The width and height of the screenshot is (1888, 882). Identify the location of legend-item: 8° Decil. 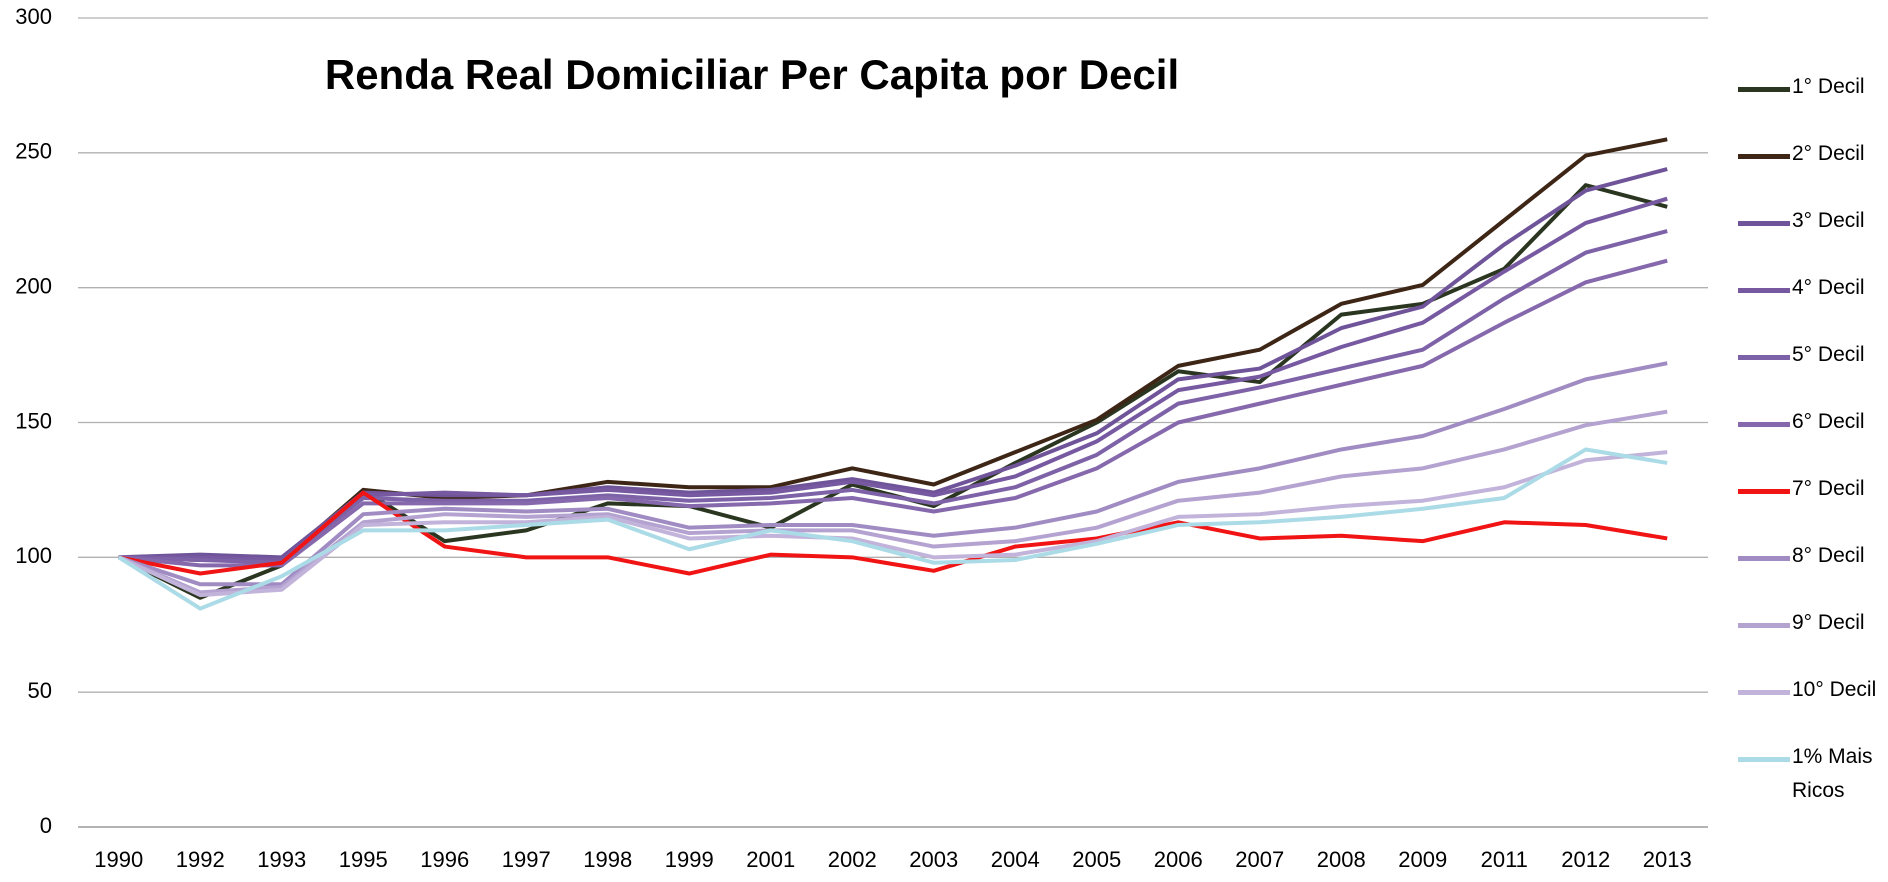
(1813, 558).